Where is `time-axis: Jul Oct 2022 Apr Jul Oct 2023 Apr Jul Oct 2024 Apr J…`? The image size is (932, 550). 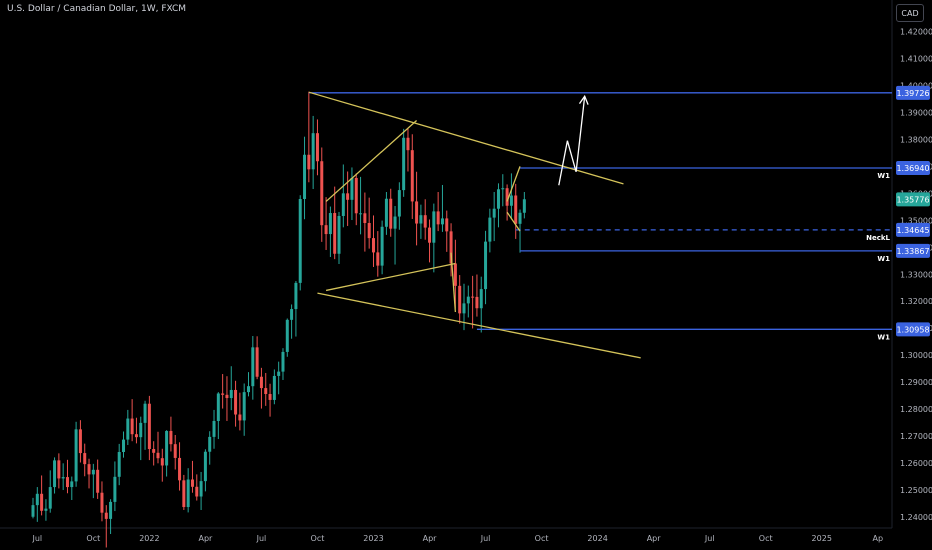
time-axis: Jul Oct 2022 Apr Jul Oct 2023 Apr Jul Oct 2024 Apr J… is located at coordinates (457, 538).